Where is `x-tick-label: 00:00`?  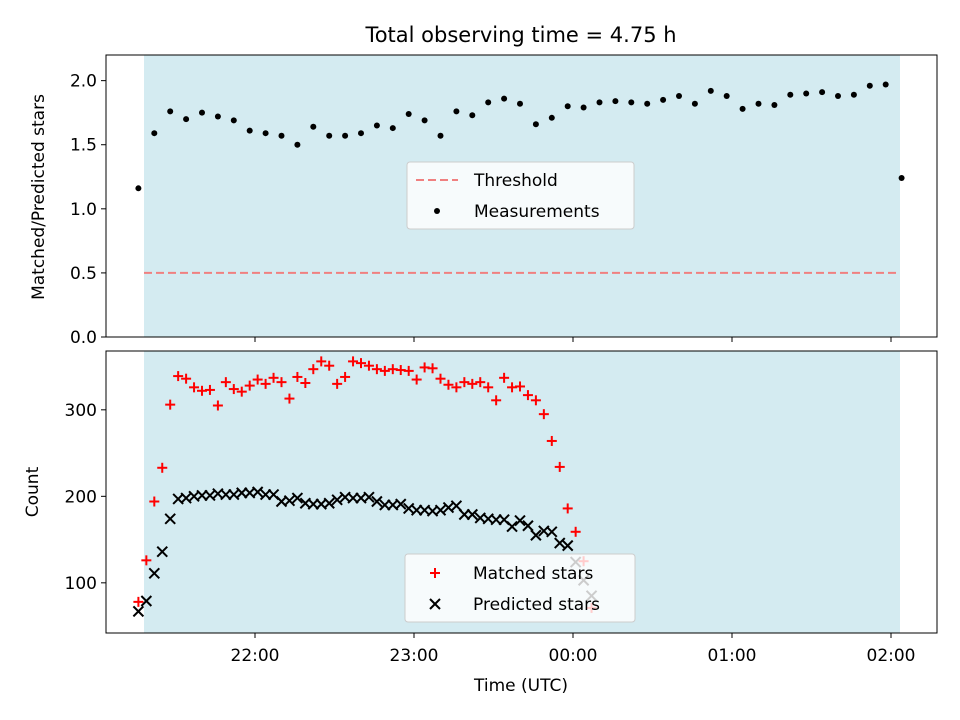
x-tick-label: 00:00 is located at coordinates (573, 656).